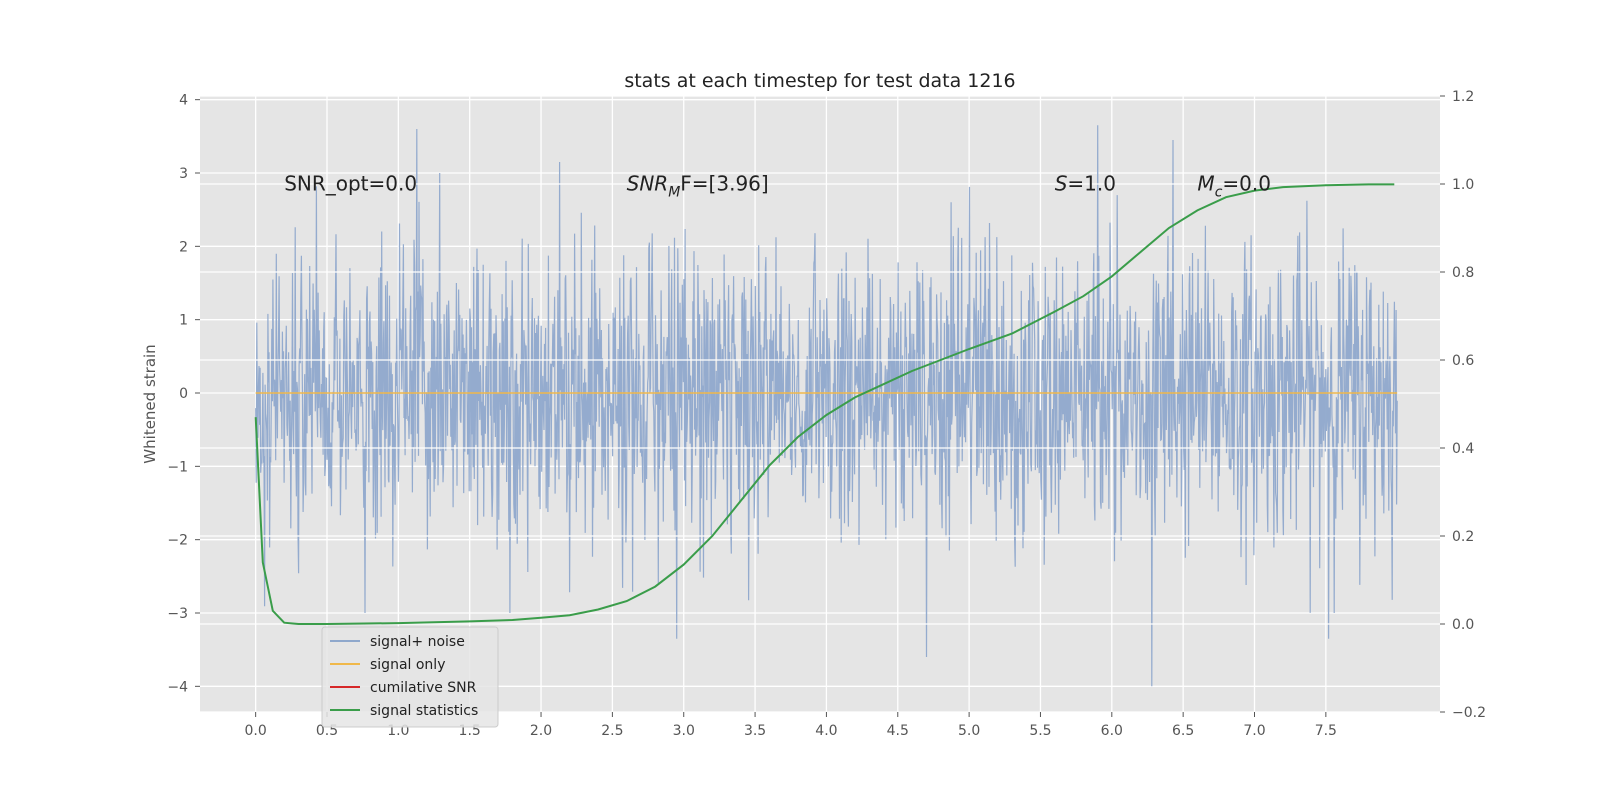 The height and width of the screenshot is (800, 1600). Describe the element at coordinates (1463, 537) in the screenshot. I see `y2-tick-label: 0.2` at that location.